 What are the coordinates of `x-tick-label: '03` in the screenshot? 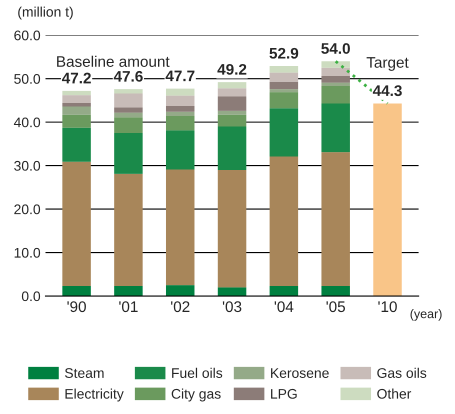 It's located at (232, 306).